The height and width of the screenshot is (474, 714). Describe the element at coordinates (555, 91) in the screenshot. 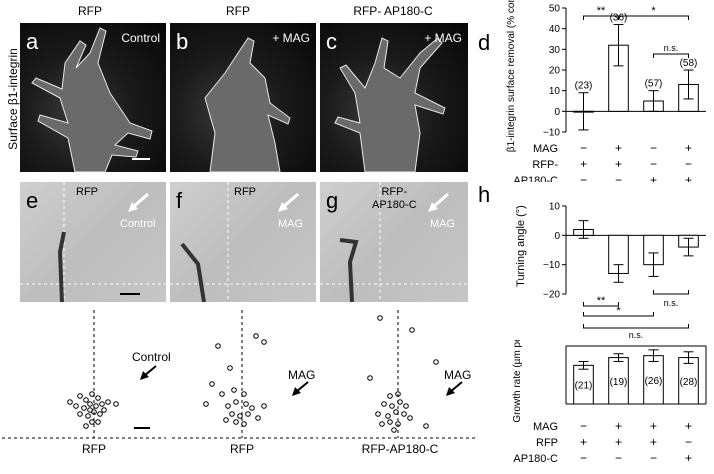

I see `chart-d-tick-label: 10` at that location.